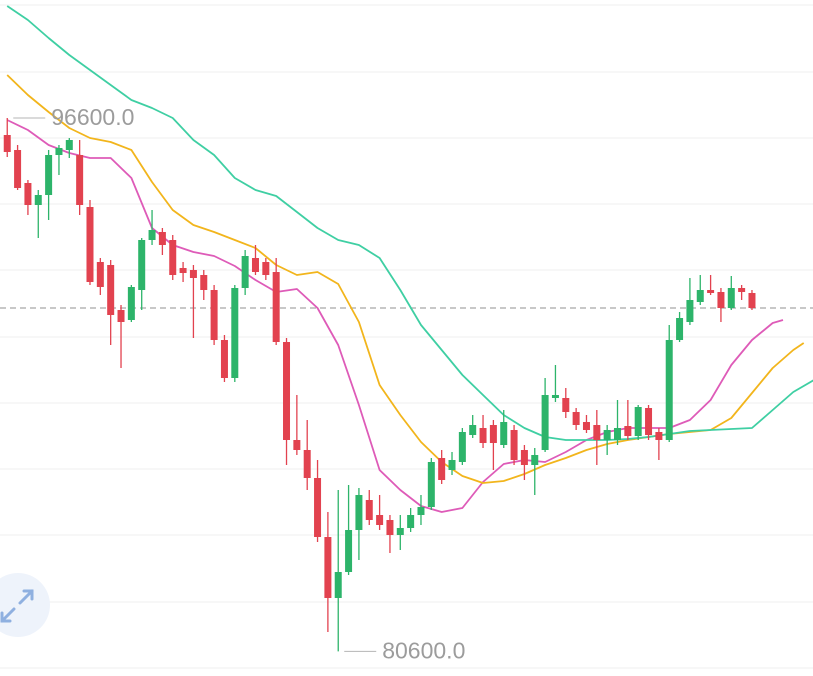 The height and width of the screenshot is (676, 813). I want to click on annotation: 96600.0, so click(92, 117).